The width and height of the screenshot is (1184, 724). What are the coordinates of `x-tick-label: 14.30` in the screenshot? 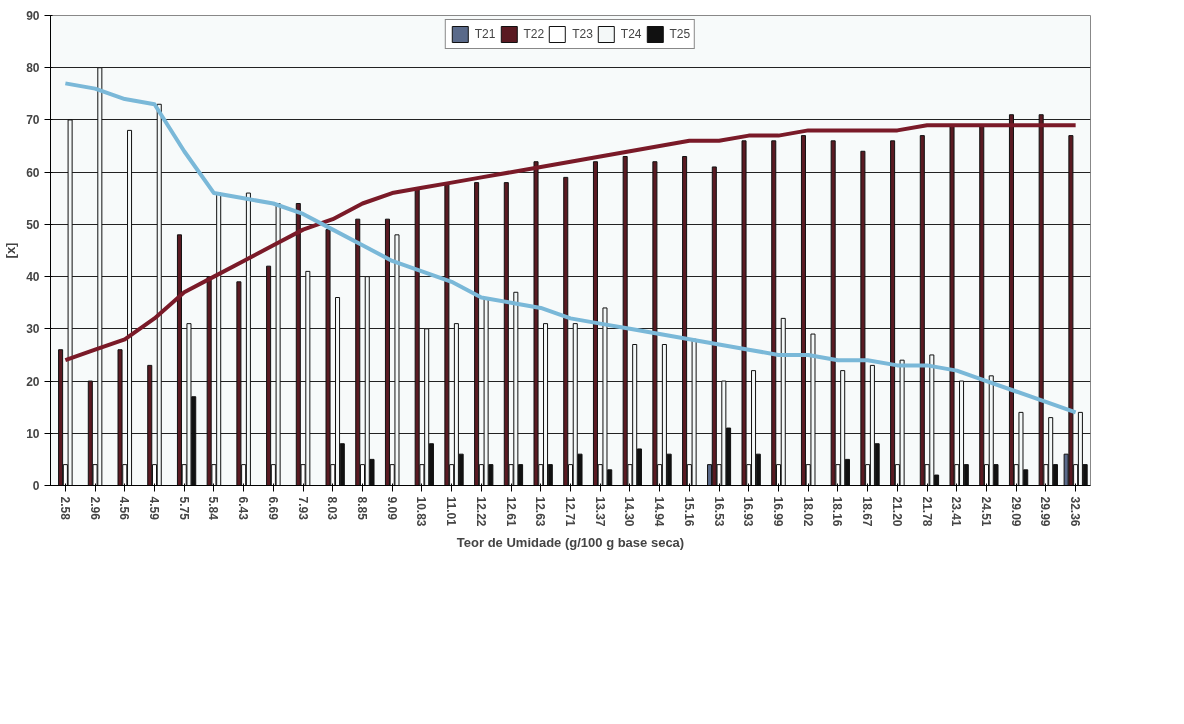 It's located at (629, 511).